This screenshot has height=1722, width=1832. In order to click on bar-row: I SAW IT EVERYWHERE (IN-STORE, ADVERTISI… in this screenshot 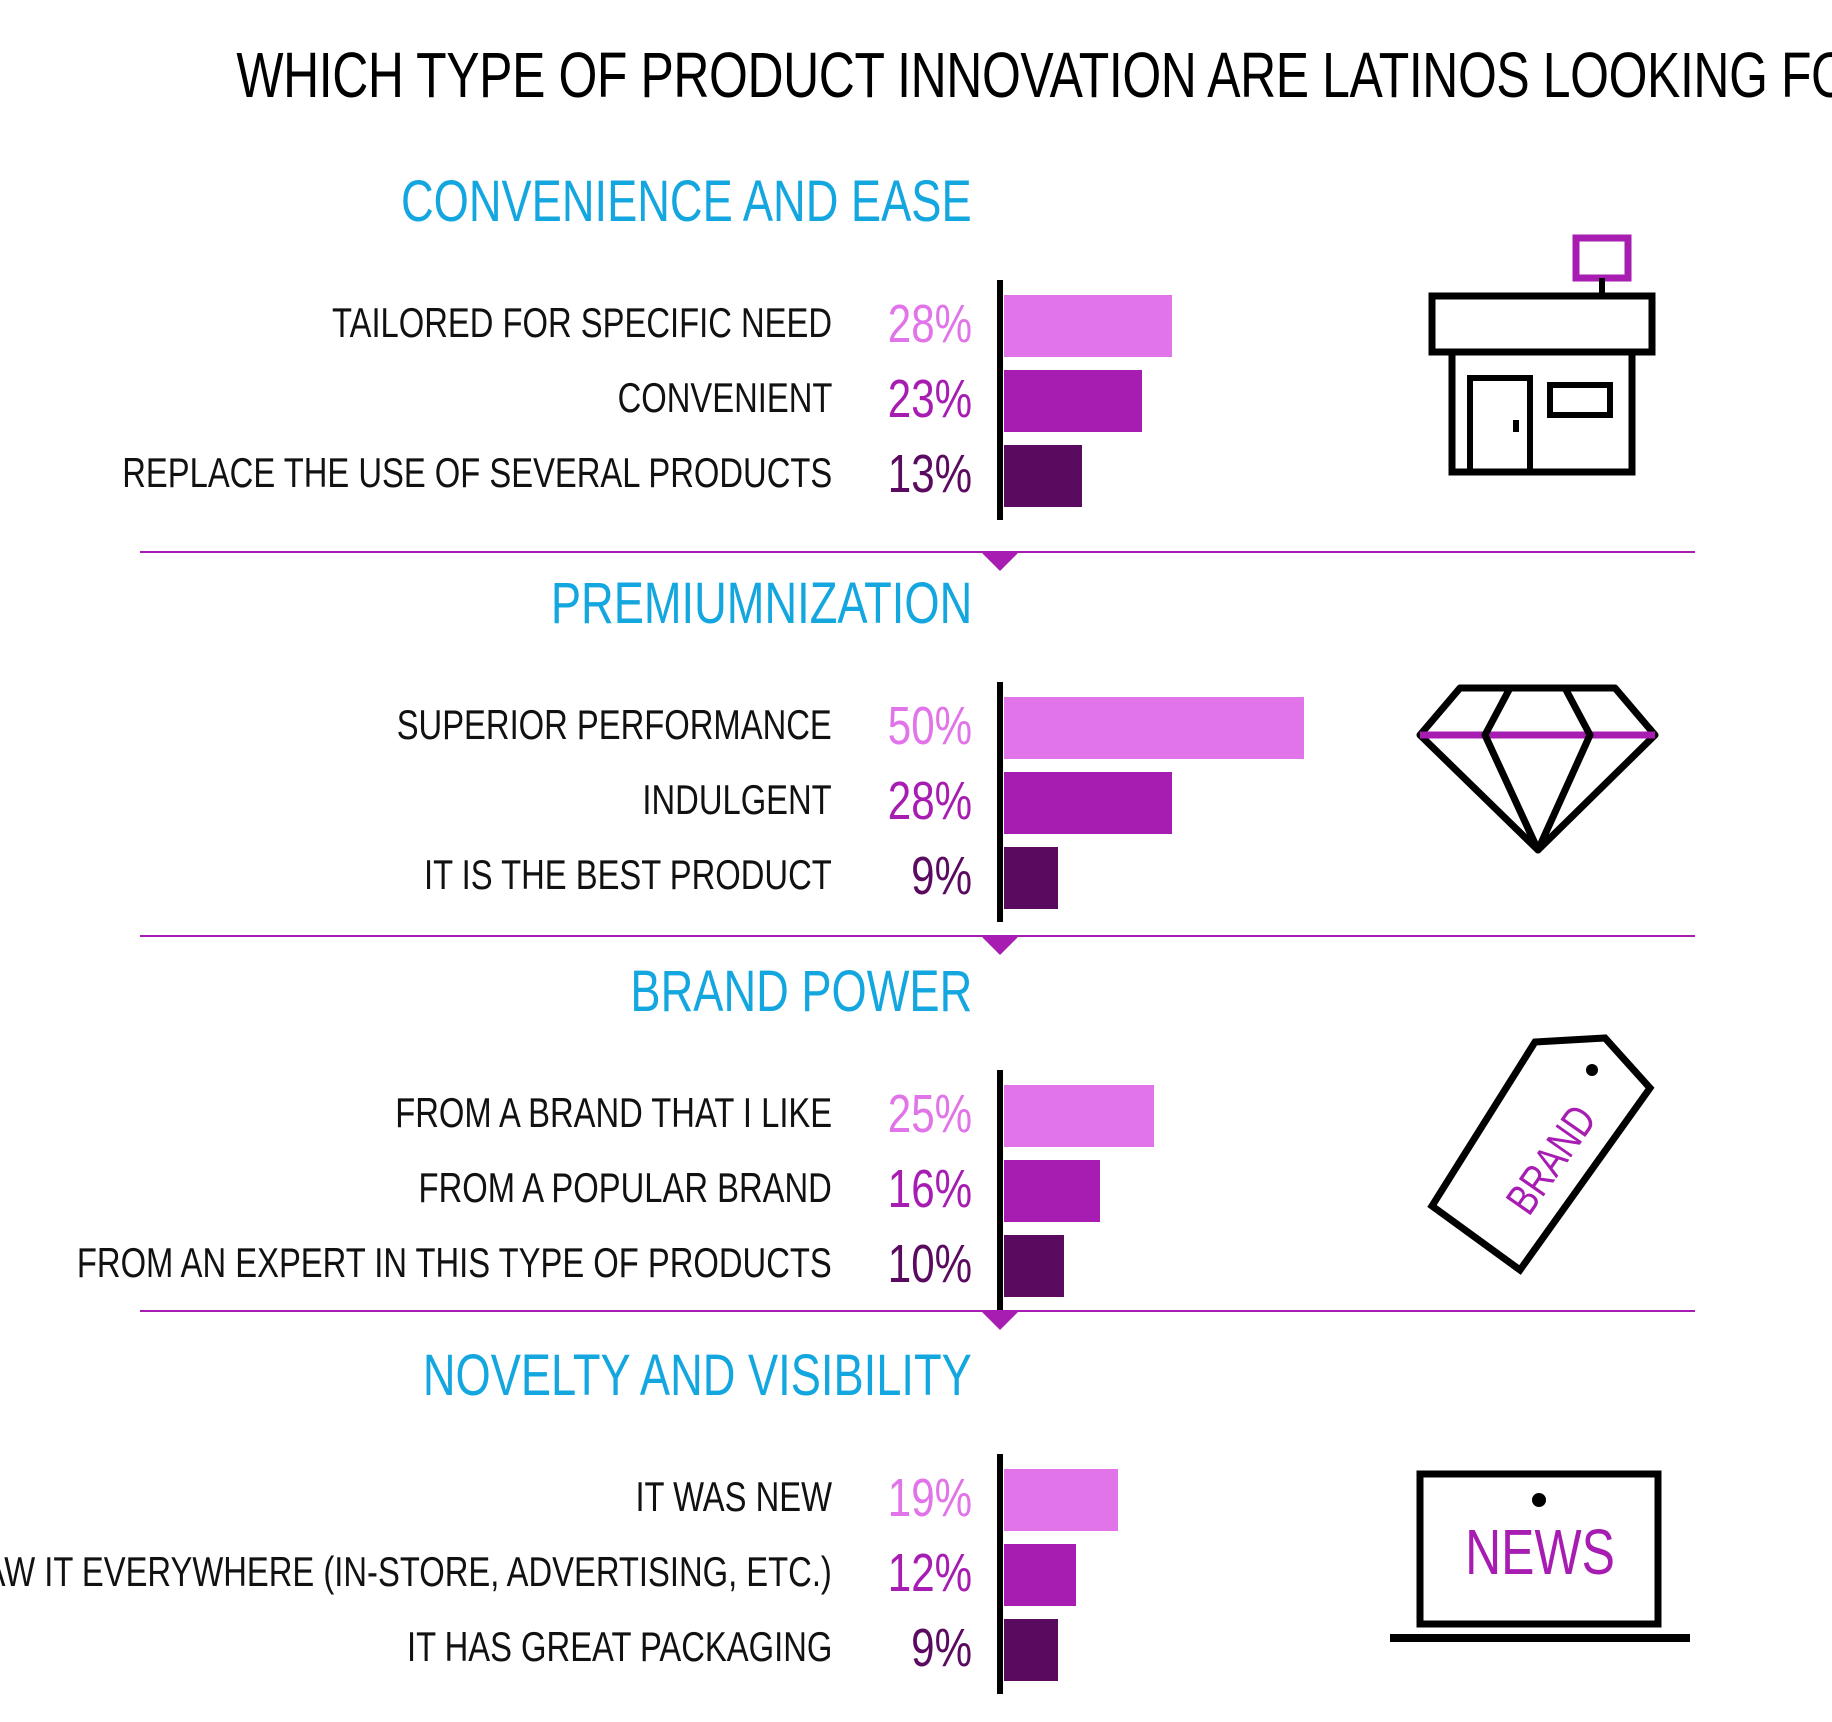, I will do `click(916, 1574)`.